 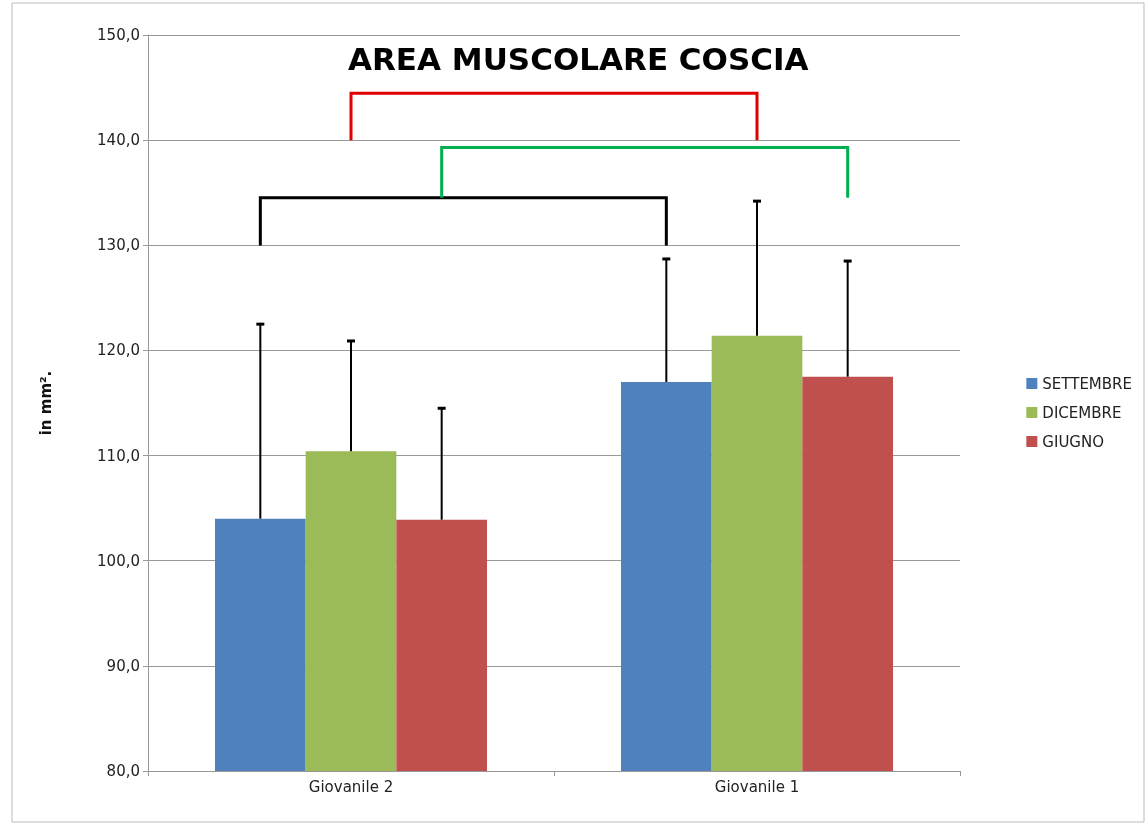 I want to click on legend-label: GIUGNO, so click(x=1073, y=441).